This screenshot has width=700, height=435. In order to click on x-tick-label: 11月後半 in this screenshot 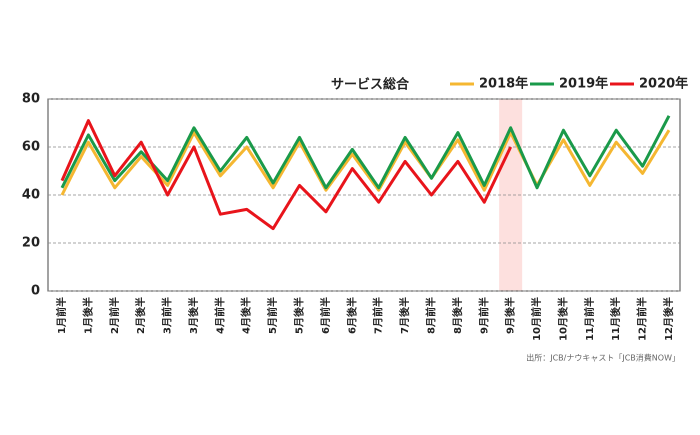, I will do `click(615, 319)`.